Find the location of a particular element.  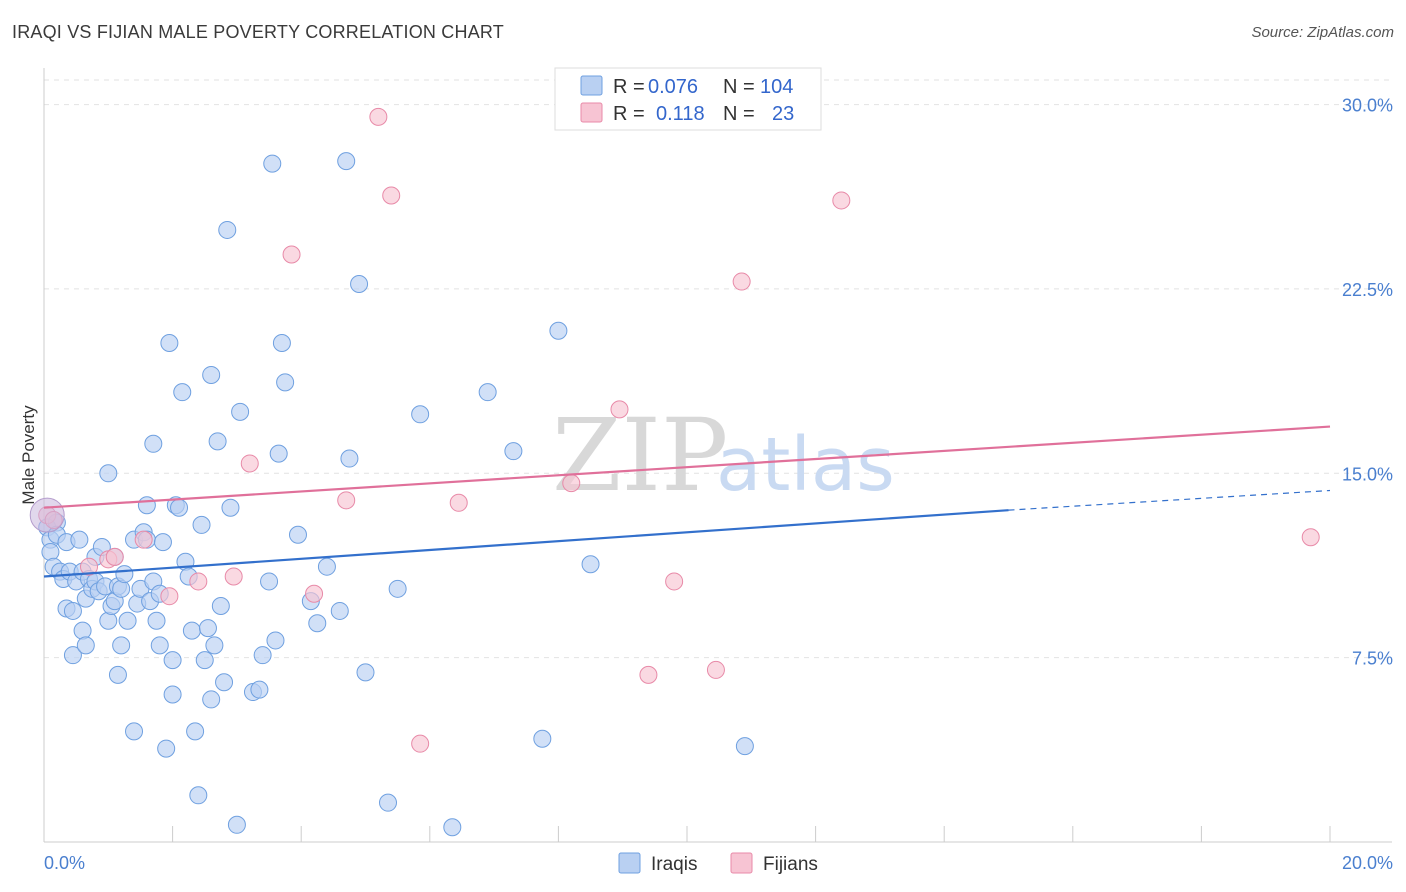

iraqi-trend-extension is located at coordinates (1169, 500).